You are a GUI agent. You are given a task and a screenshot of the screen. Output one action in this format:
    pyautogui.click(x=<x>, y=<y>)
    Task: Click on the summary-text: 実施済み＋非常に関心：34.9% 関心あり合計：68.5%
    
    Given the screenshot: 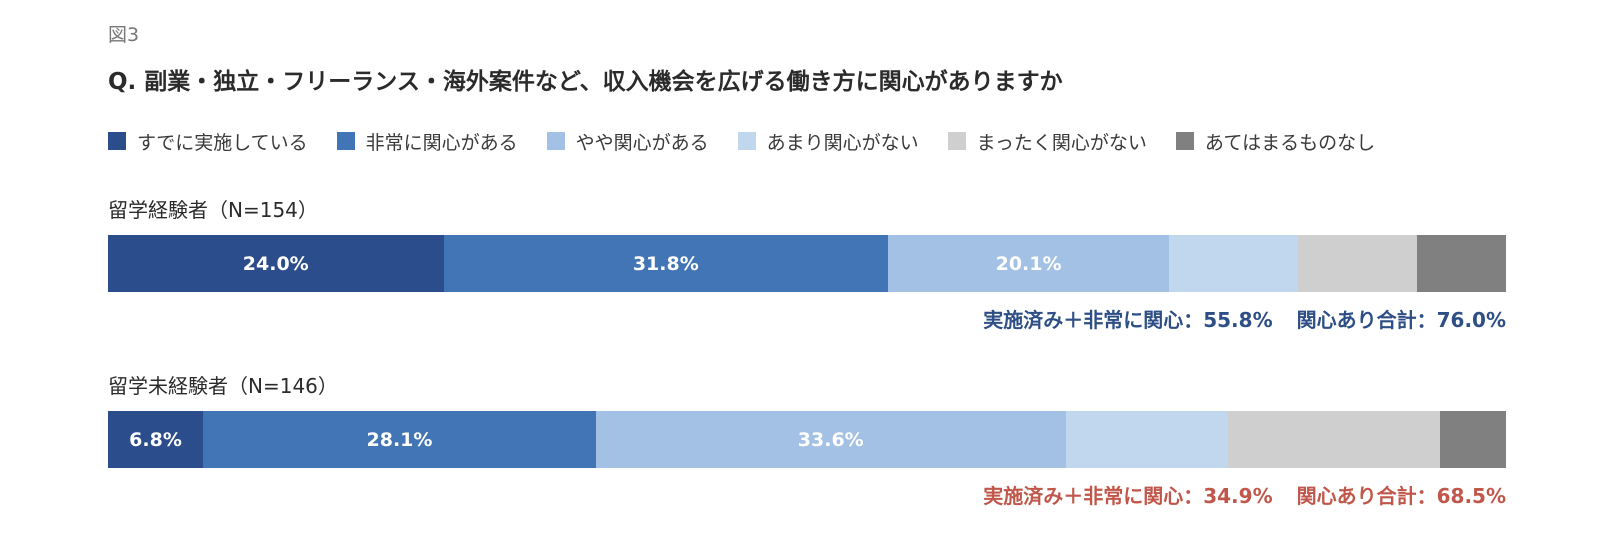 What is the action you would take?
    pyautogui.click(x=1244, y=494)
    